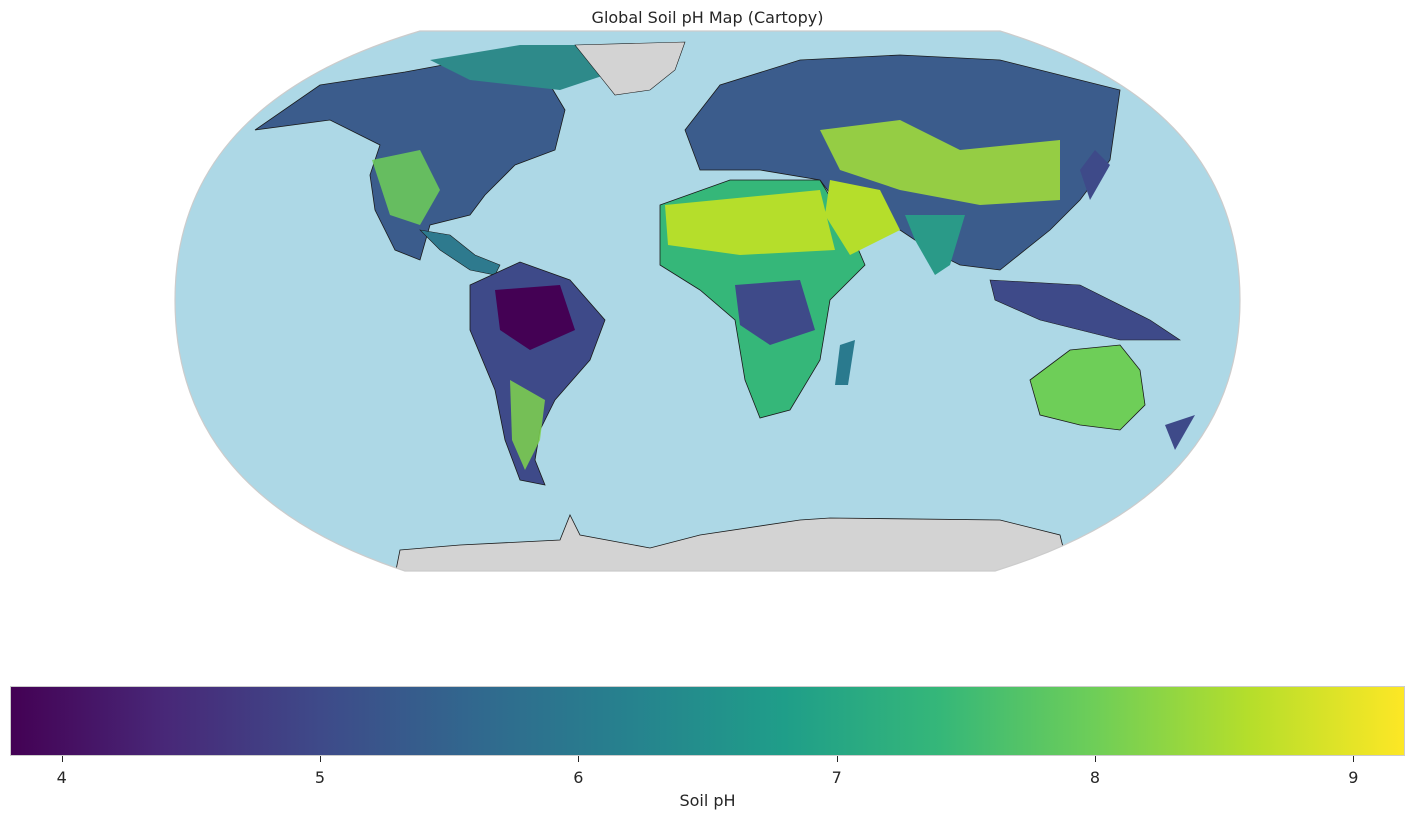  I want to click on region-central-america, so click(460, 252).